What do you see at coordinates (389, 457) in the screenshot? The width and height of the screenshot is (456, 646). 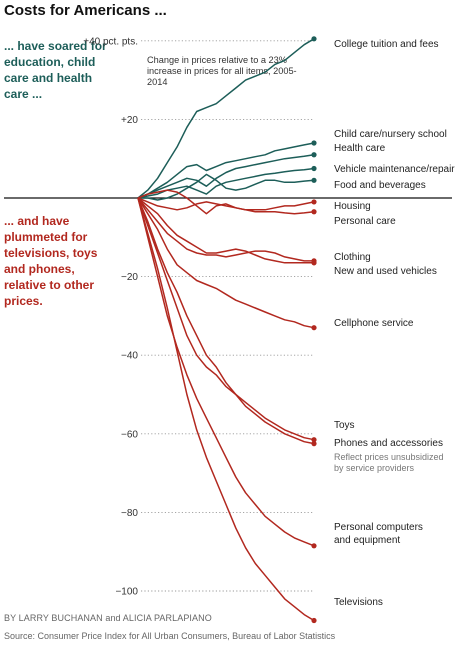 I see `series-note-11: Reflect prices unsubsidized` at bounding box center [389, 457].